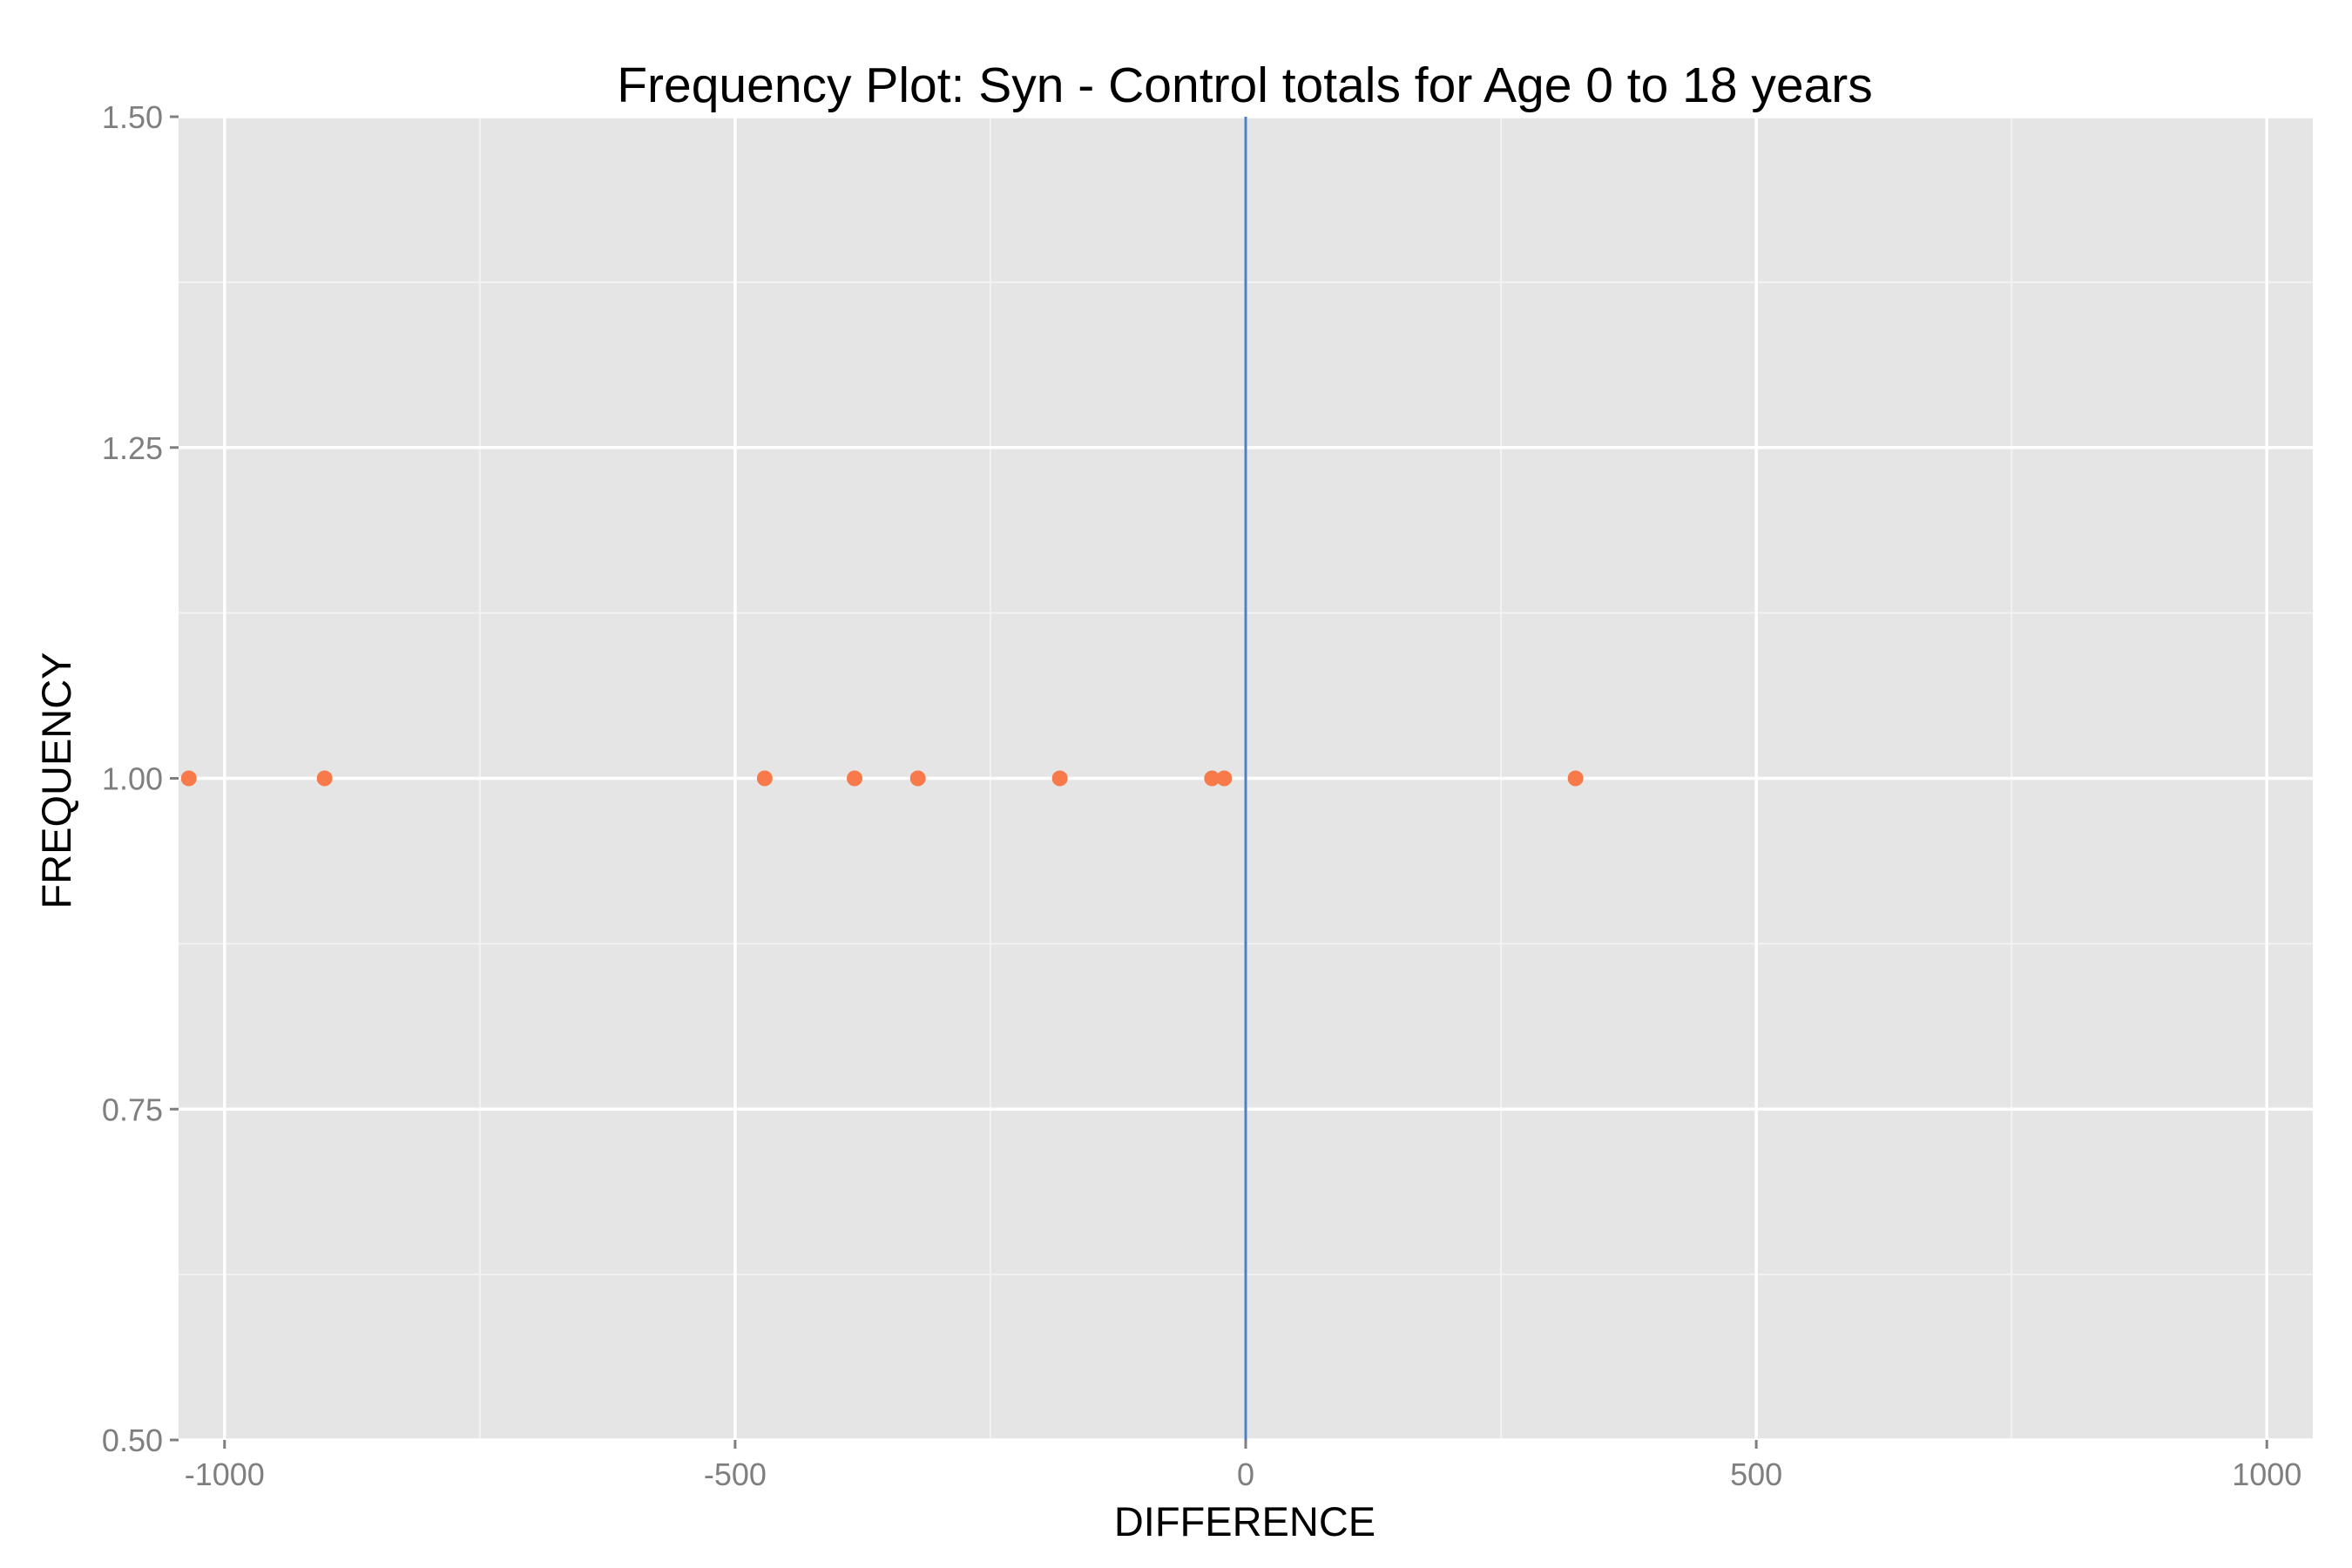 The width and height of the screenshot is (2352, 1568). What do you see at coordinates (132, 1109) in the screenshot?
I see `y-tick-label: 0.75` at bounding box center [132, 1109].